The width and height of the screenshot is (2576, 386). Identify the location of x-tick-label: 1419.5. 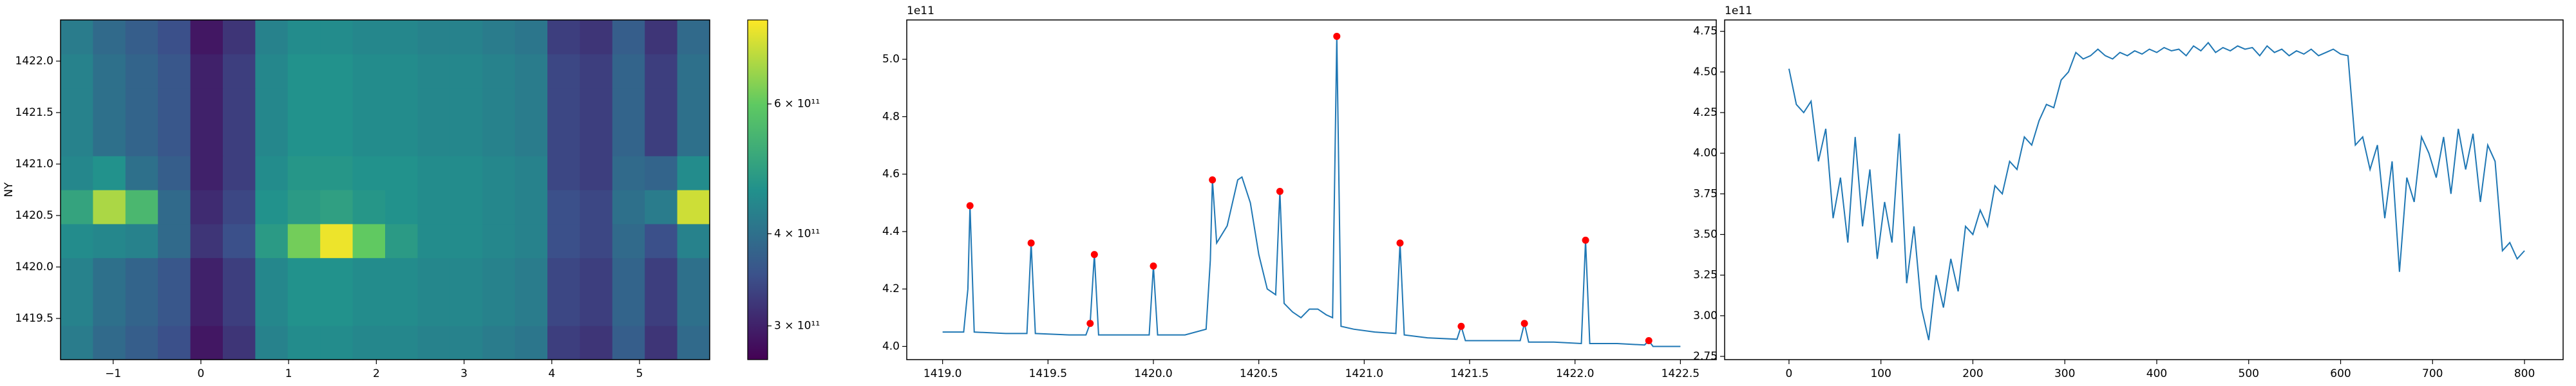
(1048, 373).